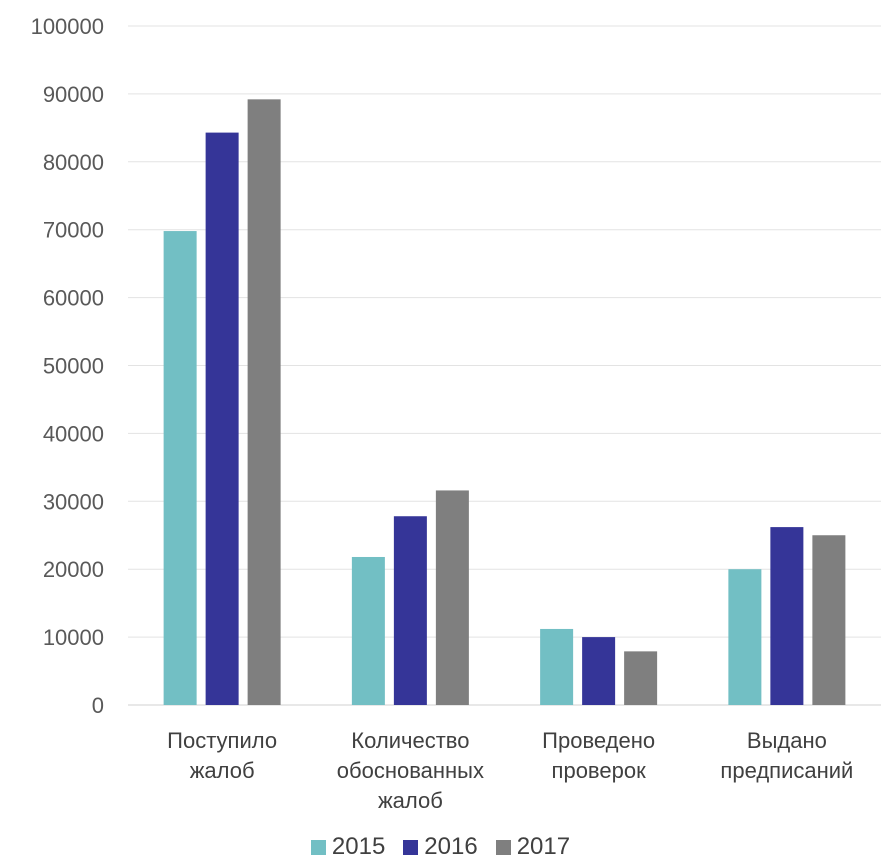  Describe the element at coordinates (73, 230) in the screenshot. I see `y-tick-label: 70000` at that location.